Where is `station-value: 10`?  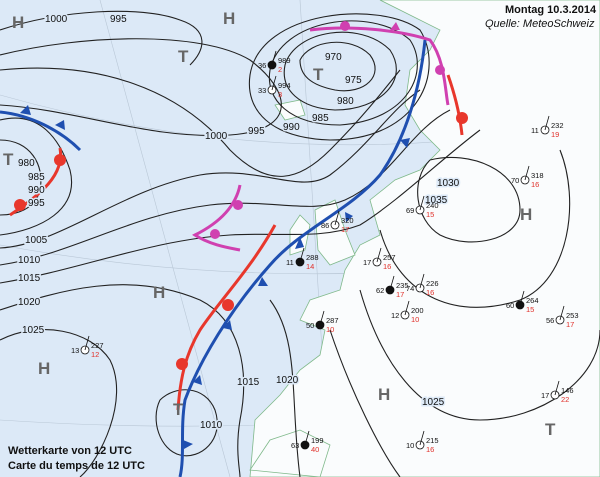 station-value: 10 is located at coordinates (410, 445).